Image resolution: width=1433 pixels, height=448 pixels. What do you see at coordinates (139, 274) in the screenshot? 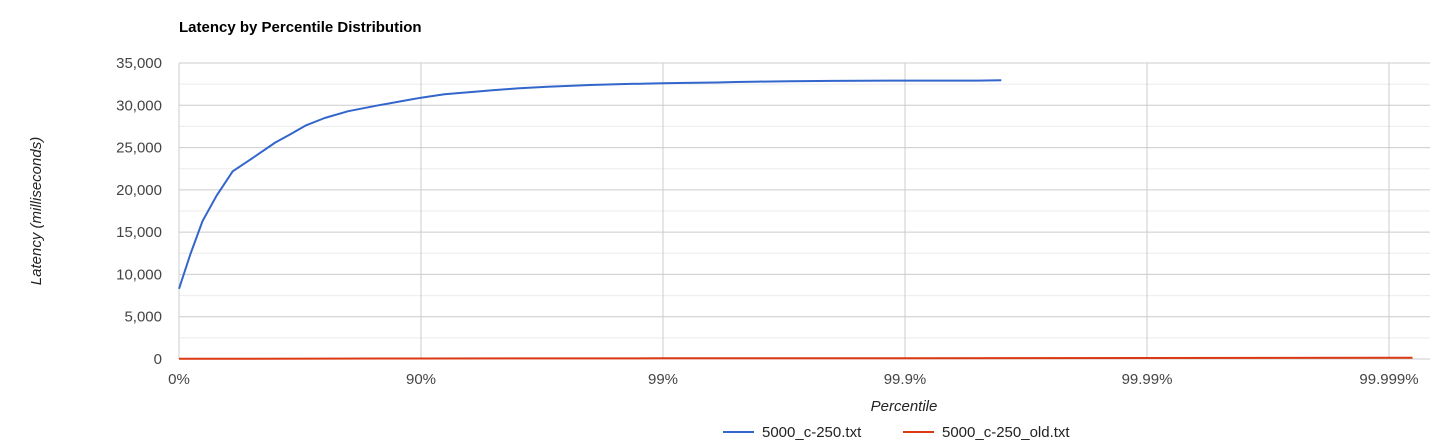
I see `y-tick-label: 10,000` at bounding box center [139, 274].